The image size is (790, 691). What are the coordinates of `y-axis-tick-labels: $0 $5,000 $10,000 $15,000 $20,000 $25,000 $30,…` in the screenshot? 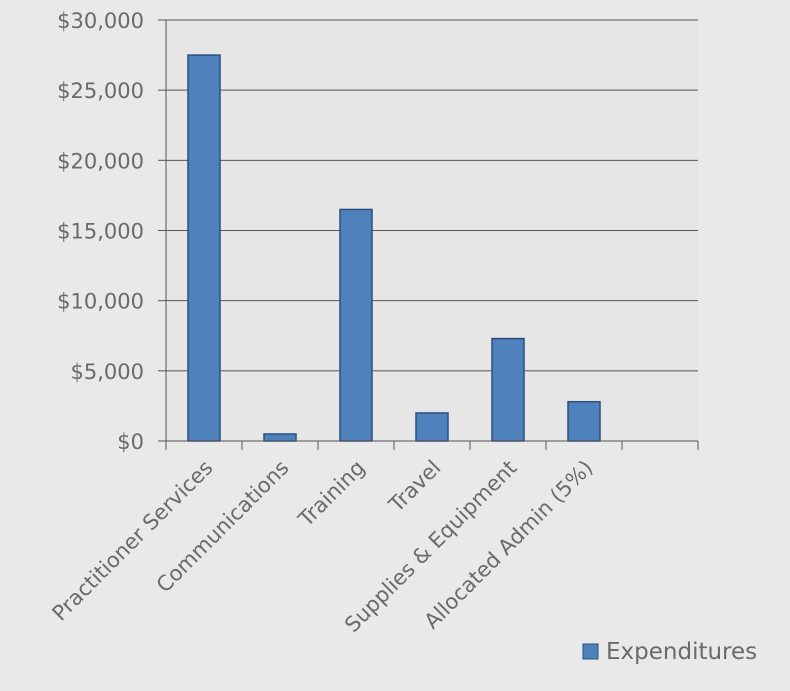 It's located at (100, 231).